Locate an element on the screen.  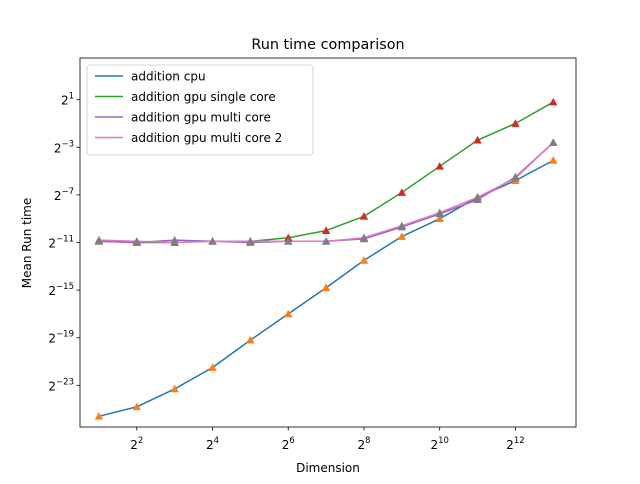
legend-box is located at coordinates (200, 110).